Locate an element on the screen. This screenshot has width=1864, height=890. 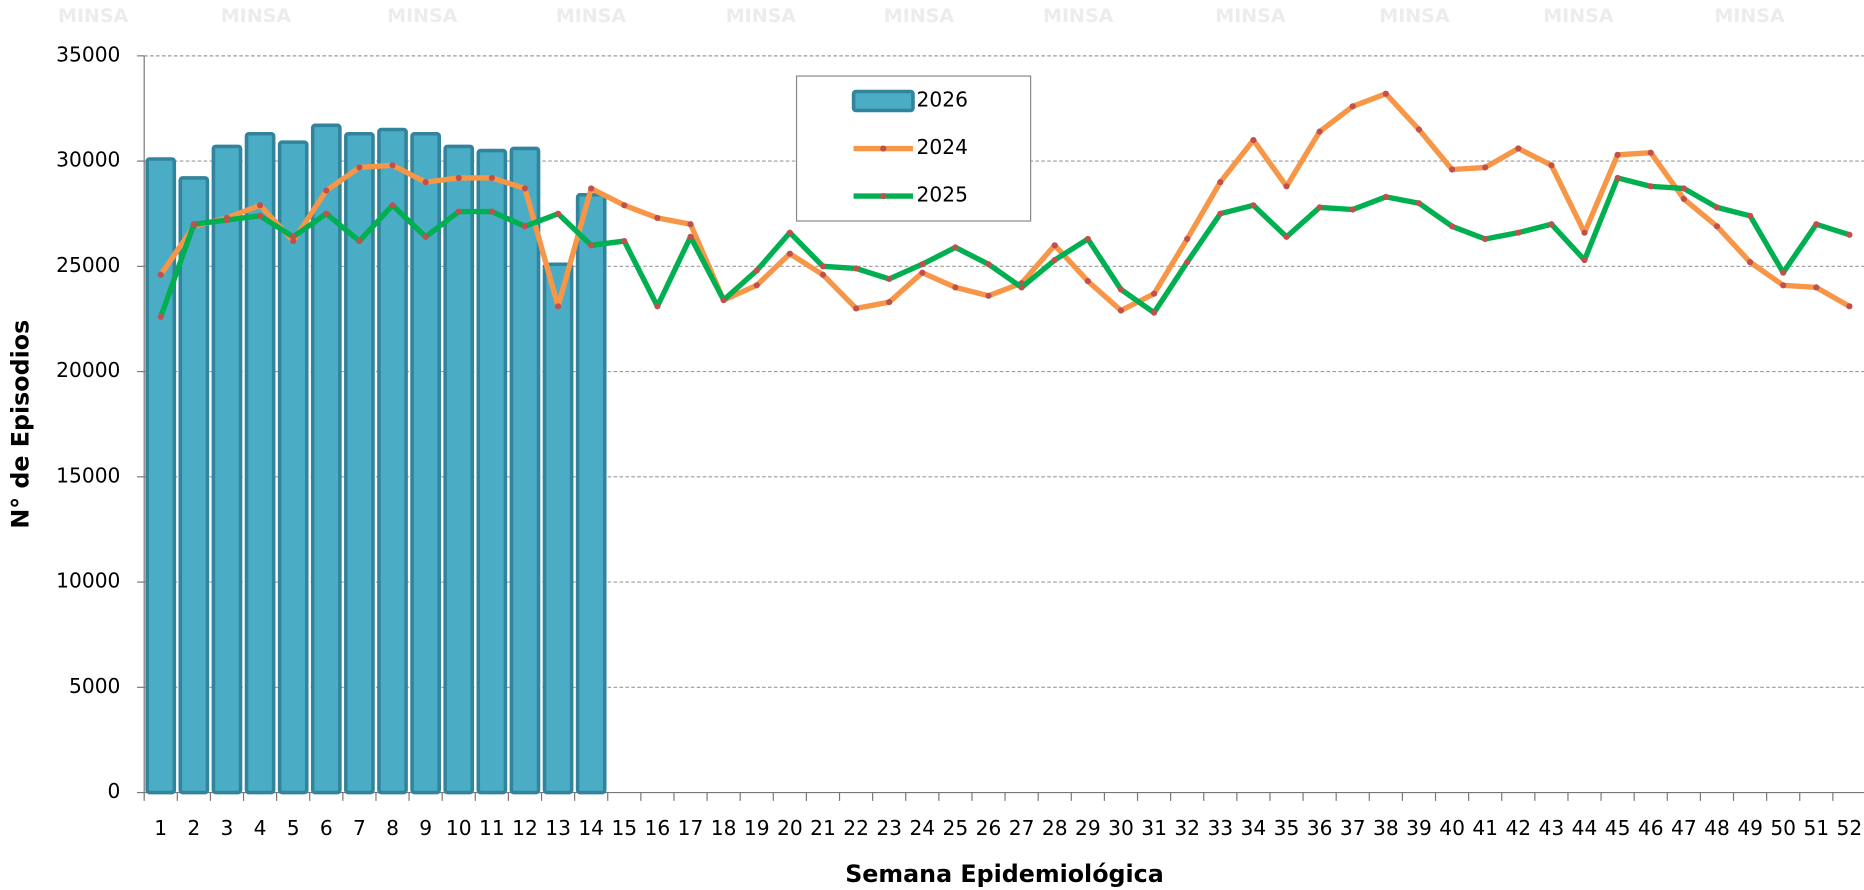
x-tick-label: 15 is located at coordinates (624, 828).